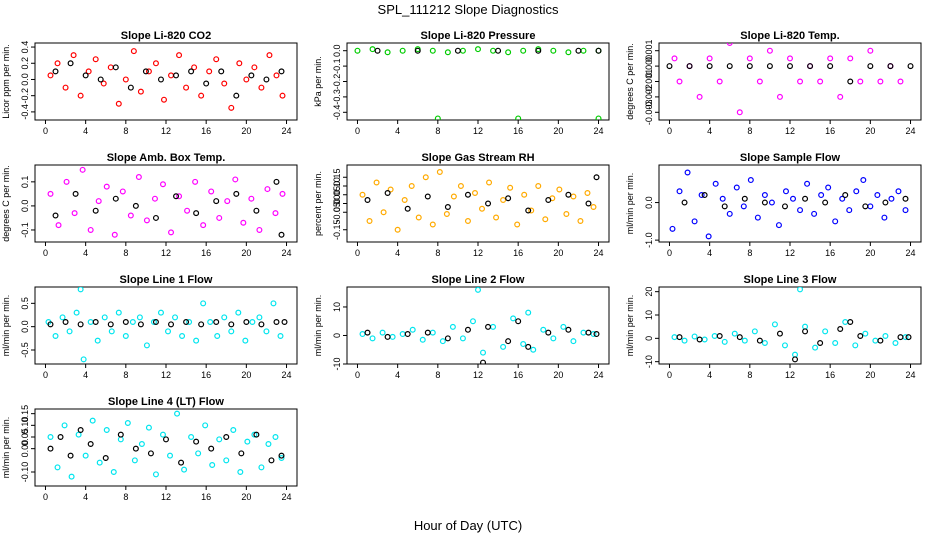  Describe the element at coordinates (166, 79) in the screenshot. I see `points` at that location.